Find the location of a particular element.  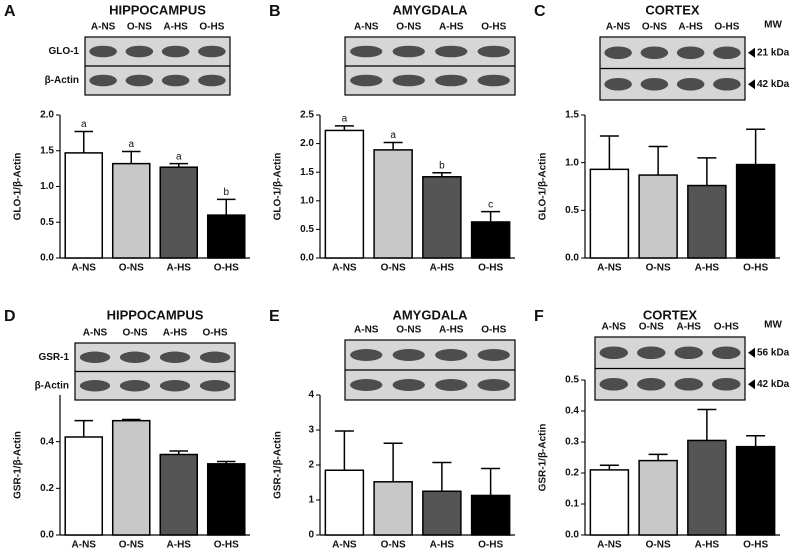

y-tick-label: 2.5 is located at coordinates (307, 115).